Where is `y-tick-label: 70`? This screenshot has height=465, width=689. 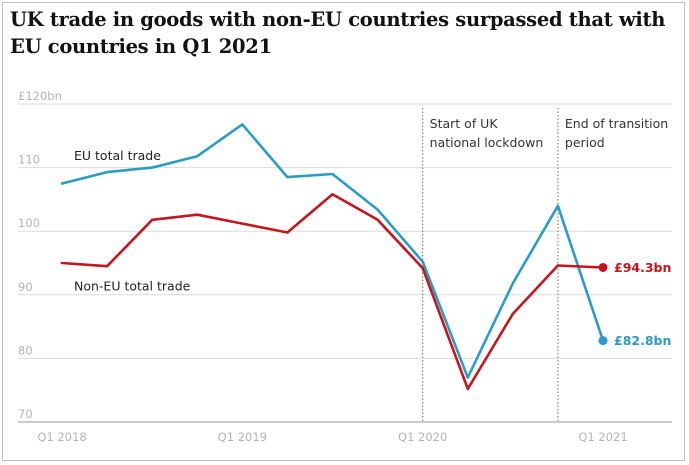 y-tick-label: 70 is located at coordinates (25, 414).